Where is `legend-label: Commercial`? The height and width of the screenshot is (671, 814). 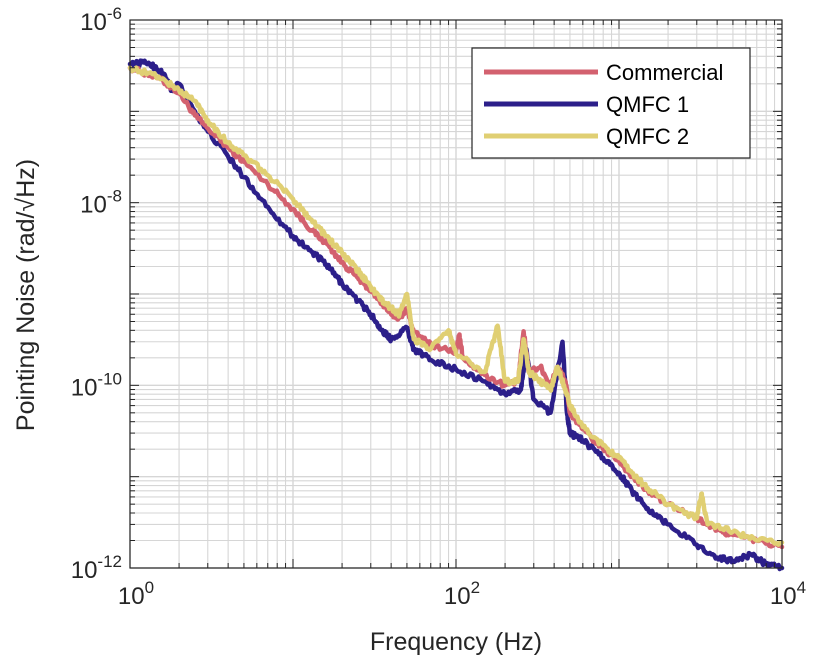 legend-label: Commercial is located at coordinates (664, 72).